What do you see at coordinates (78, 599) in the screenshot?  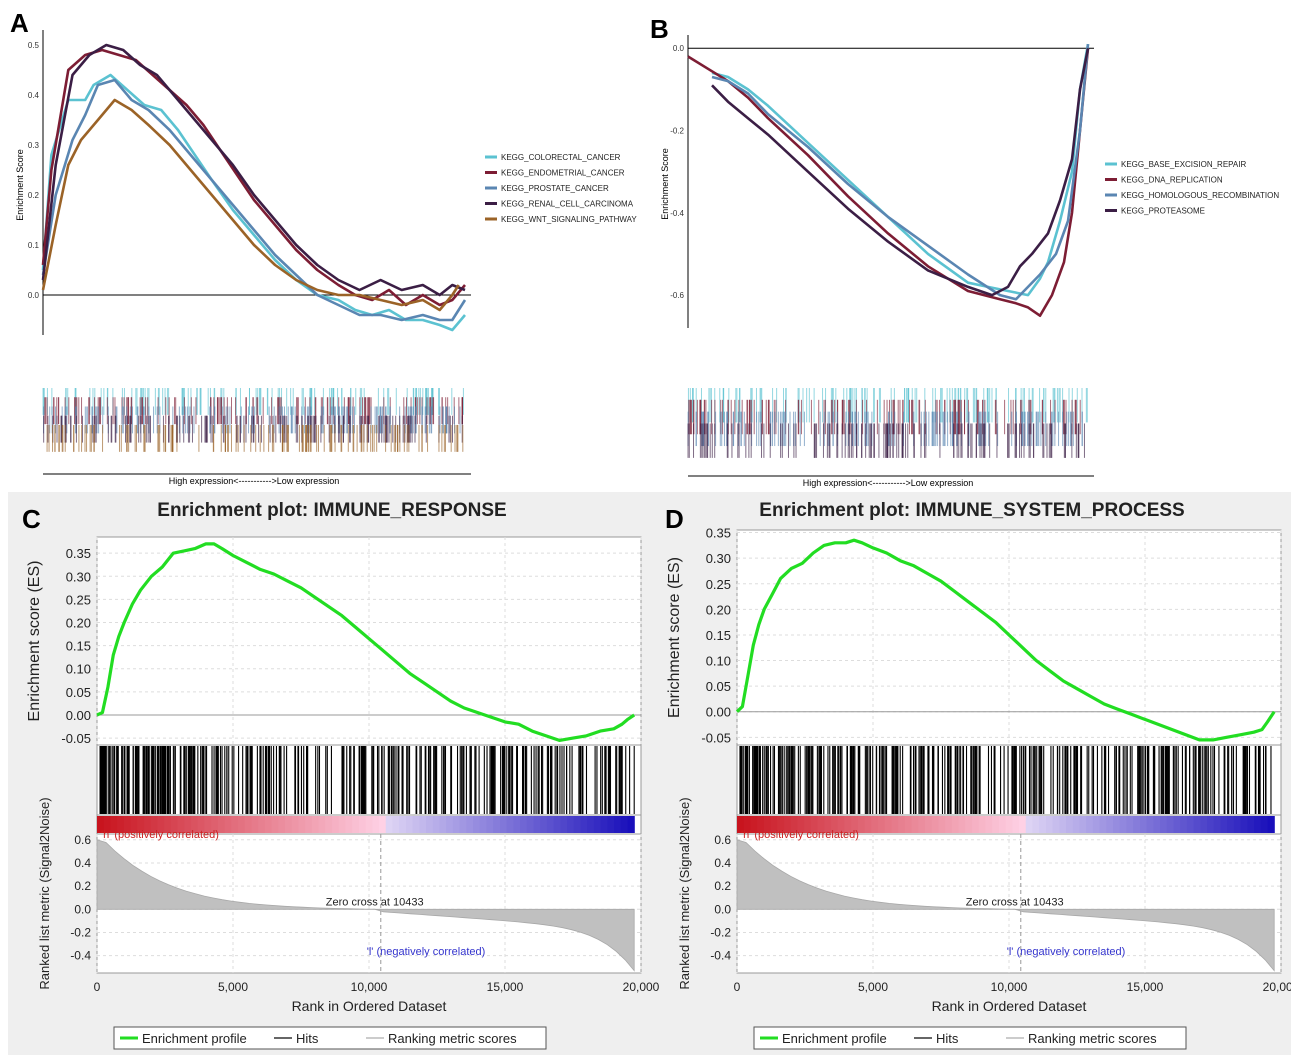 I see `y-tick-label: 0.25` at bounding box center [78, 599].